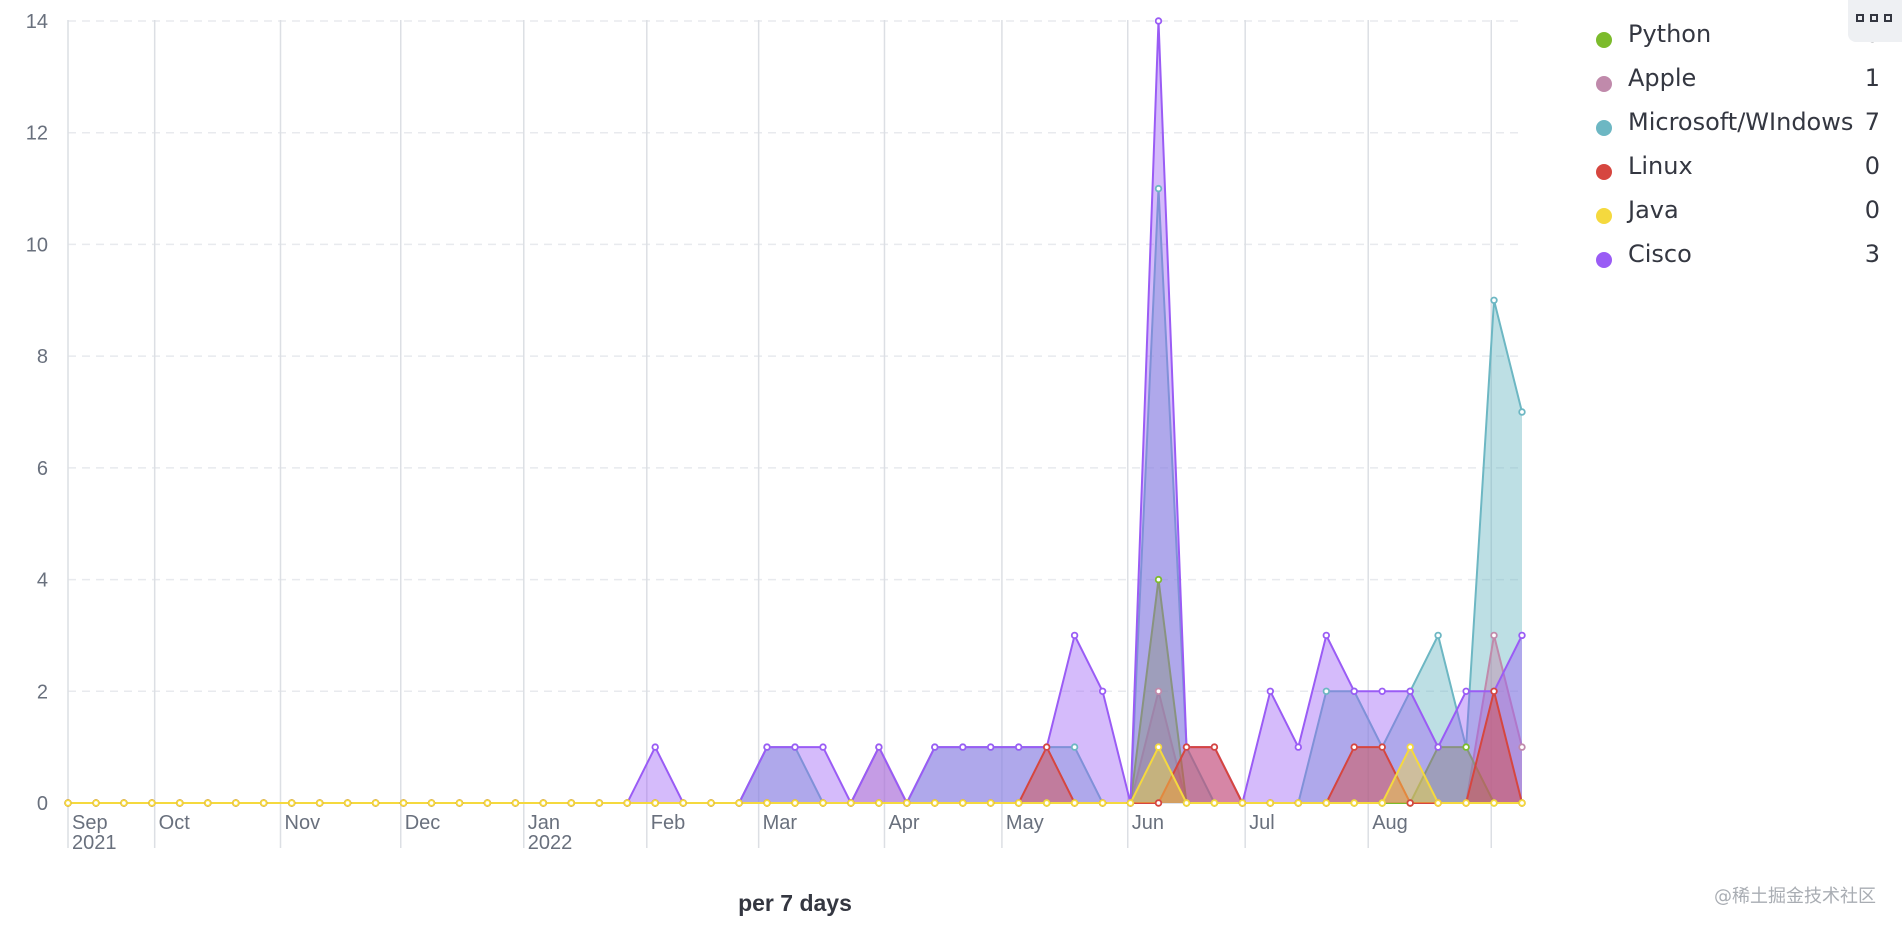  Describe the element at coordinates (175, 823) in the screenshot. I see `x-tick-label: Oct` at that location.